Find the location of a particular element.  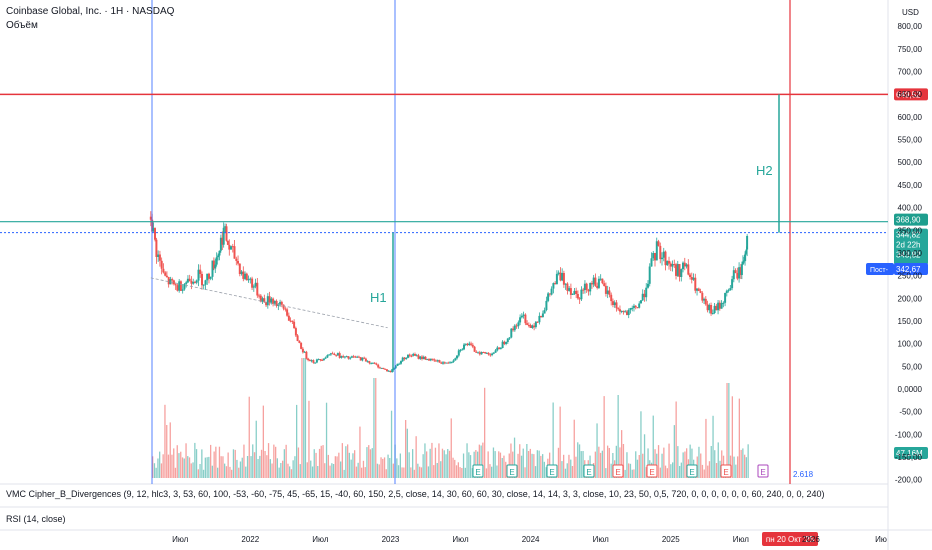

price-tag-649-text: 649,52 is located at coordinates (908, 94).